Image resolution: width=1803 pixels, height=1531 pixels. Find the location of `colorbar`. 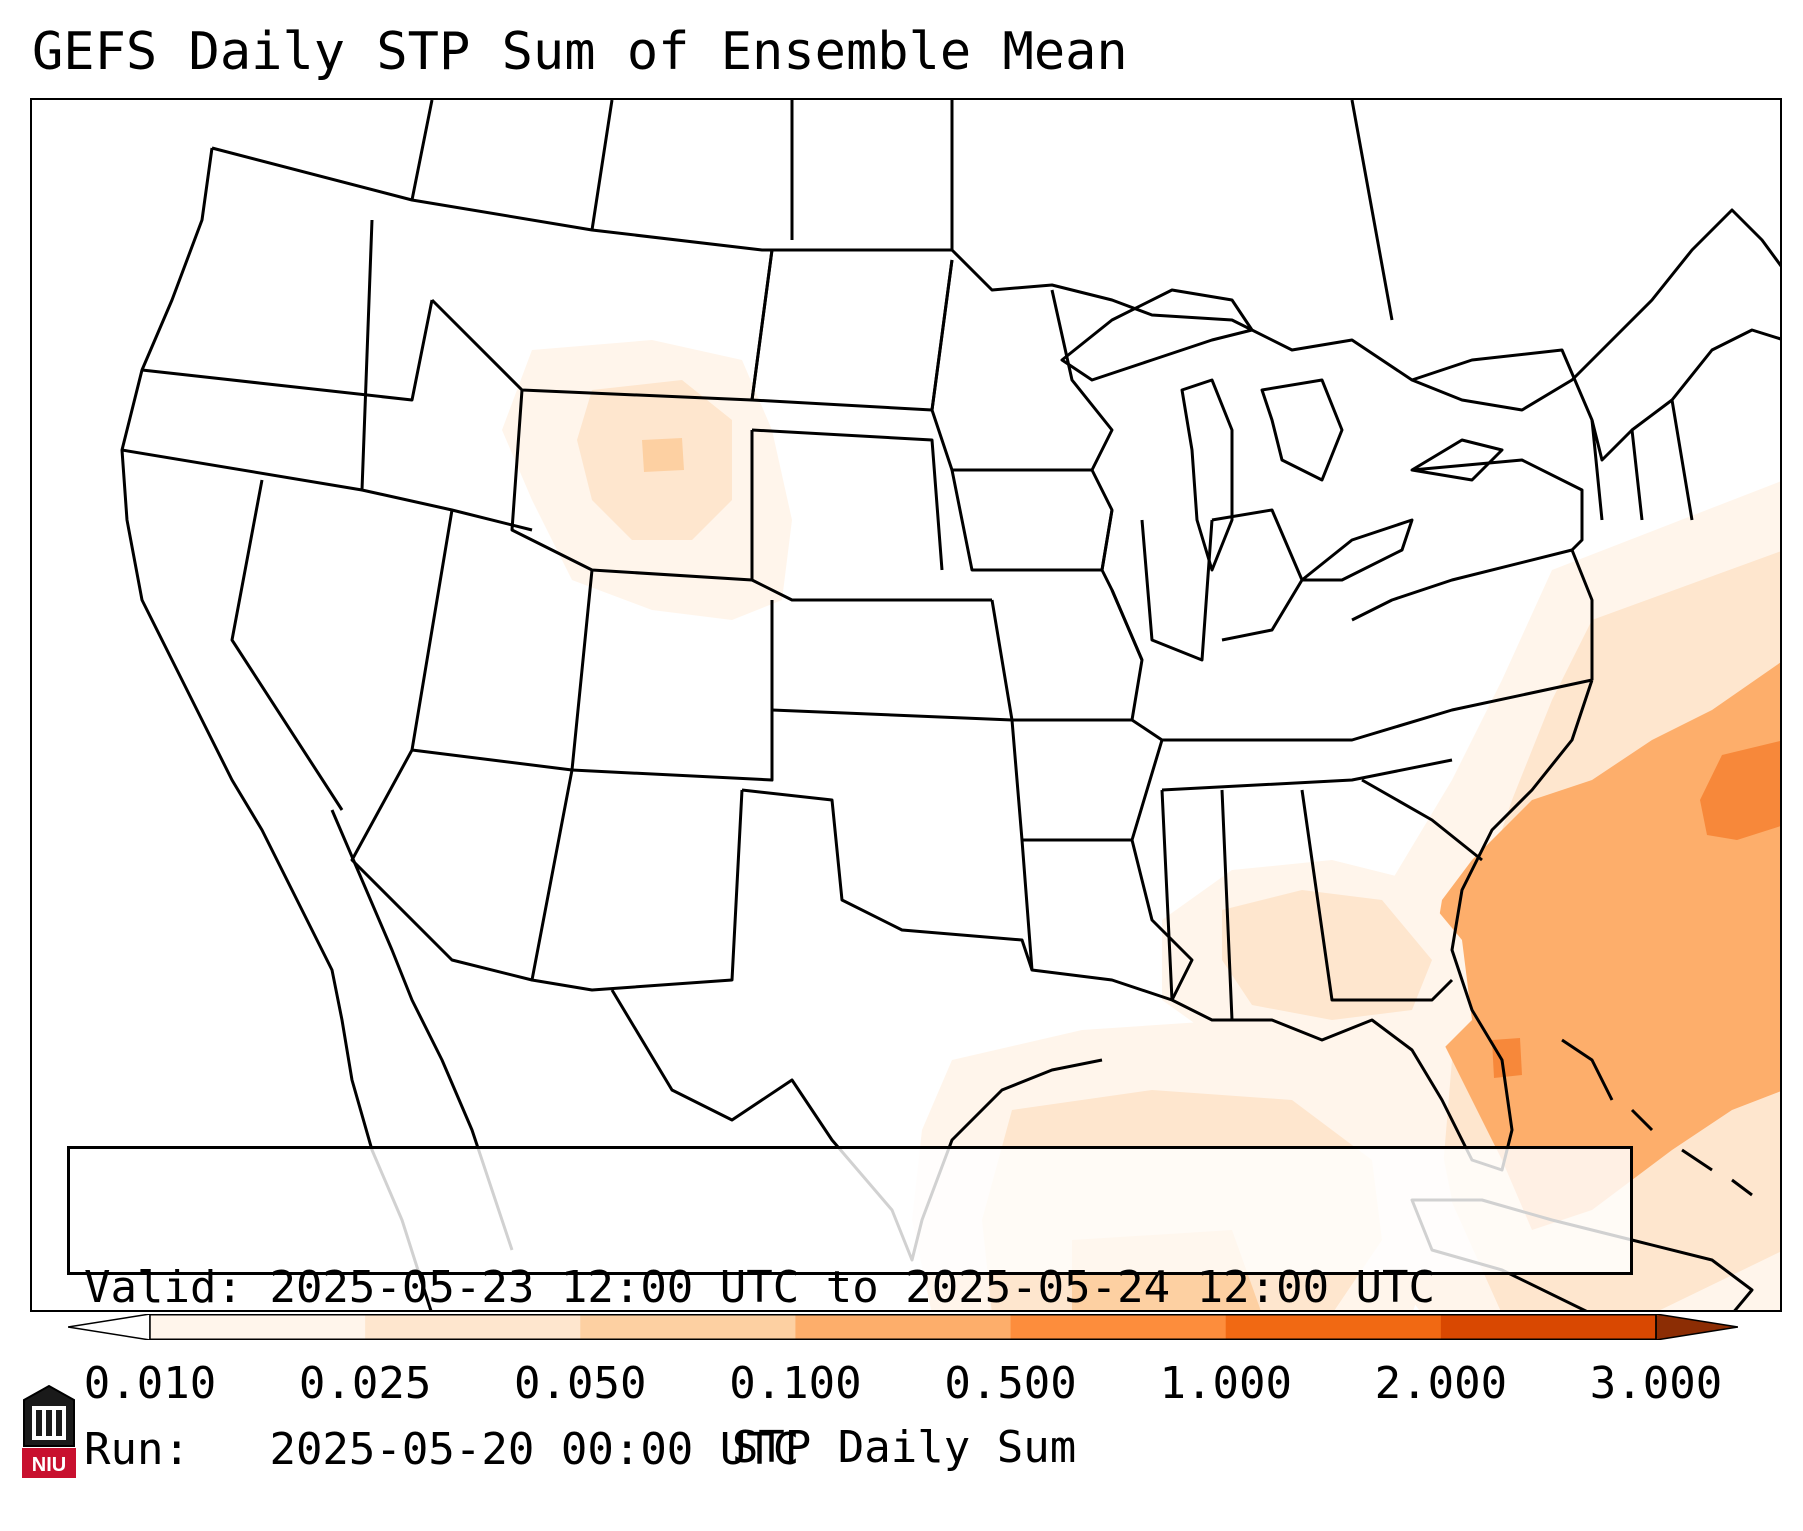

colorbar is located at coordinates (903, 1327).